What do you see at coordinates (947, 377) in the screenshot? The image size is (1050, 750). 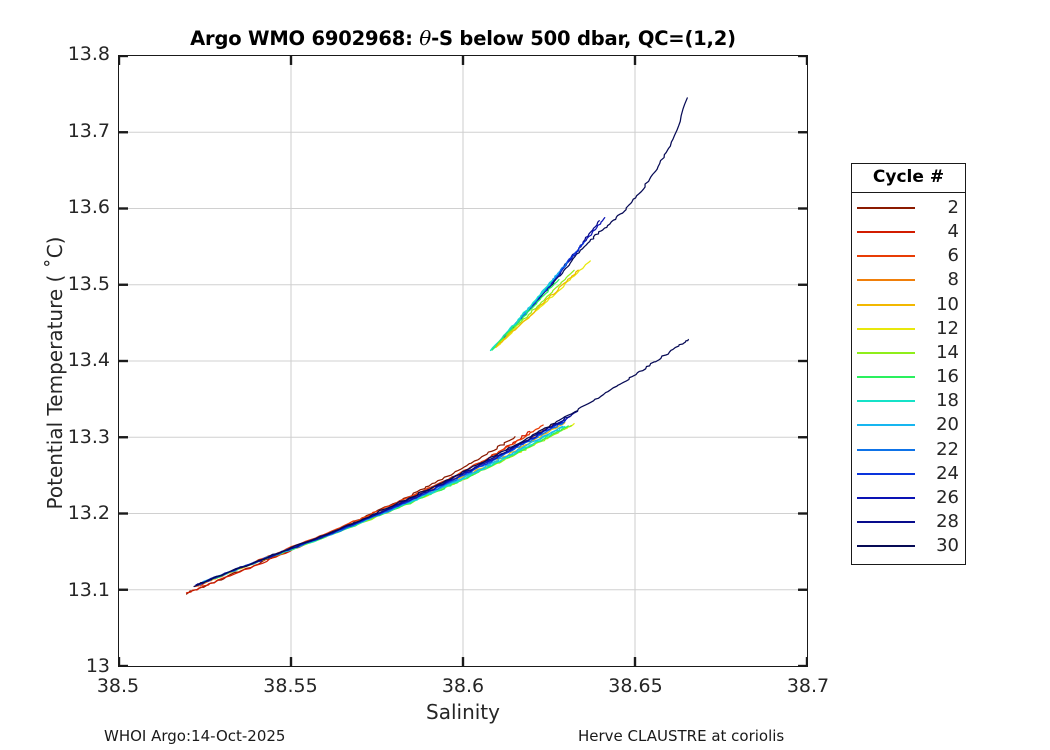 I see `legend-item-label: 16` at bounding box center [947, 377].